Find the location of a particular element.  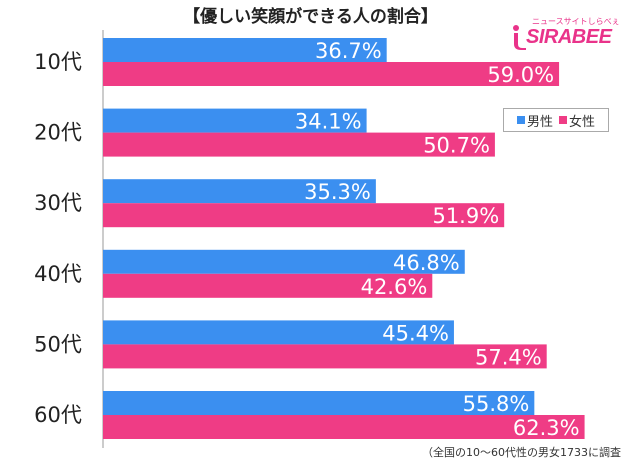

data-label-male: 34.1% is located at coordinates (328, 122).